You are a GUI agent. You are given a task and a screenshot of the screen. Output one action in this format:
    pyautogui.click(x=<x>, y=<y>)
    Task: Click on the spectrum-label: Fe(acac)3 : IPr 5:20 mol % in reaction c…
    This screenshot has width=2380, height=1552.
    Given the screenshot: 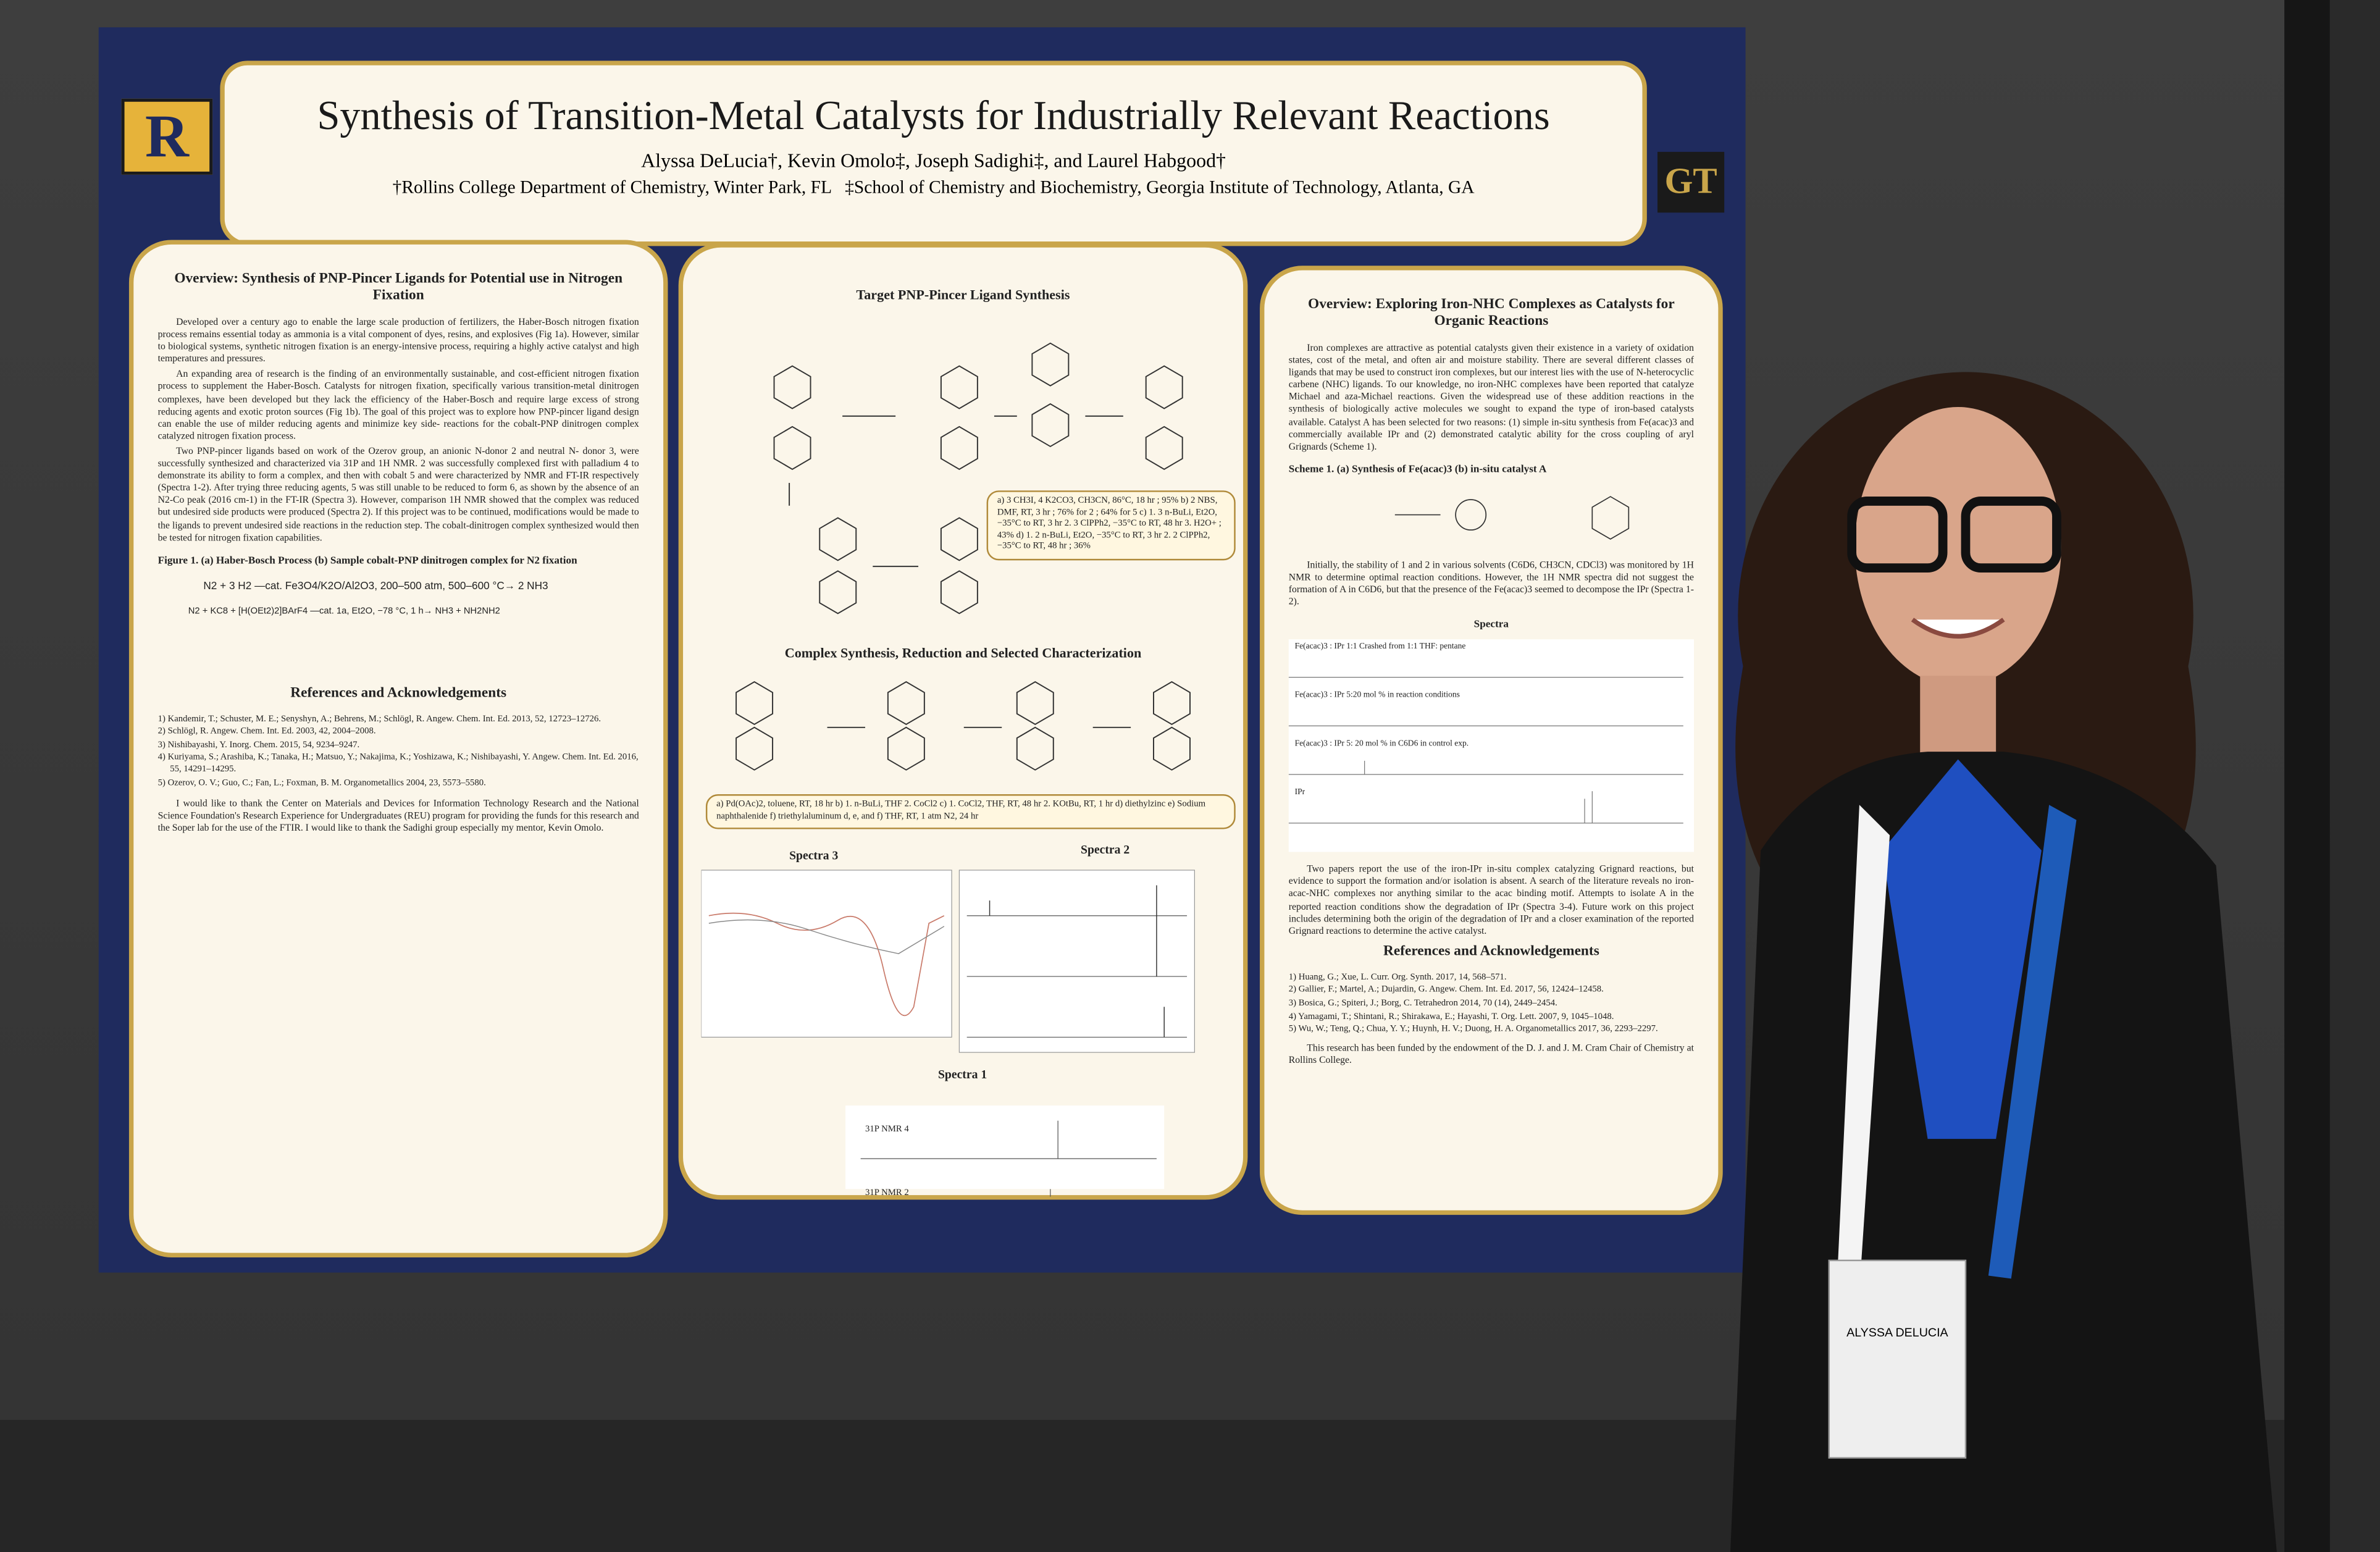 What is the action you would take?
    pyautogui.click(x=1377, y=696)
    